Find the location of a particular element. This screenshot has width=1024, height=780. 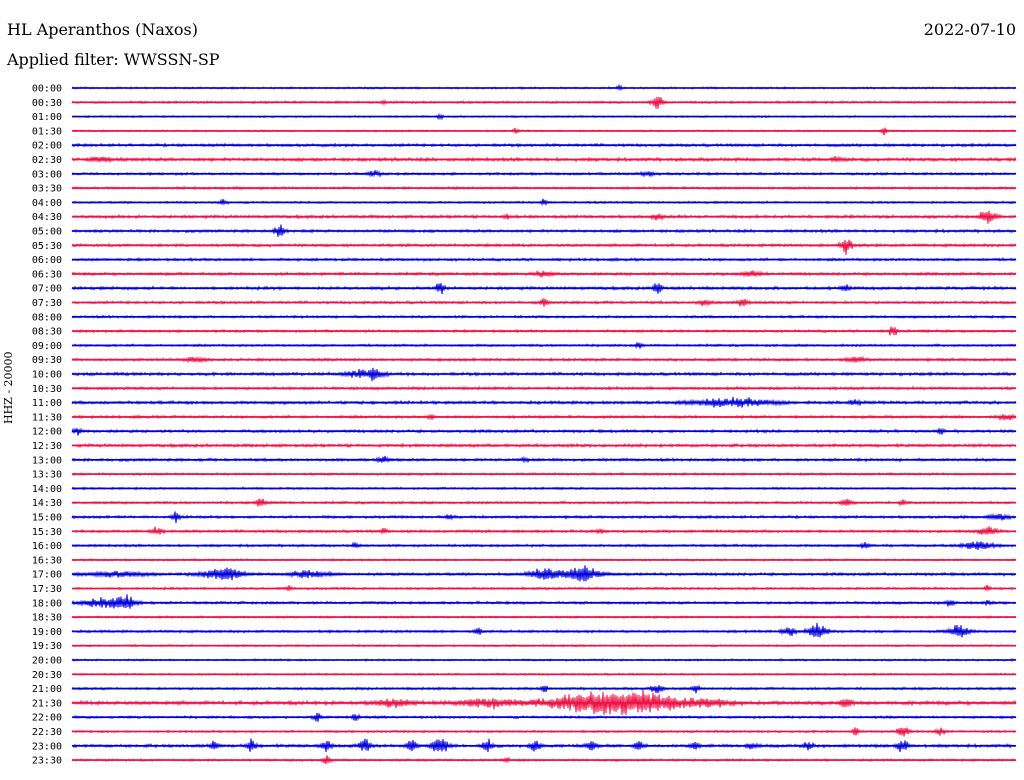

time-tick-label: 22:30 is located at coordinates (47, 732).